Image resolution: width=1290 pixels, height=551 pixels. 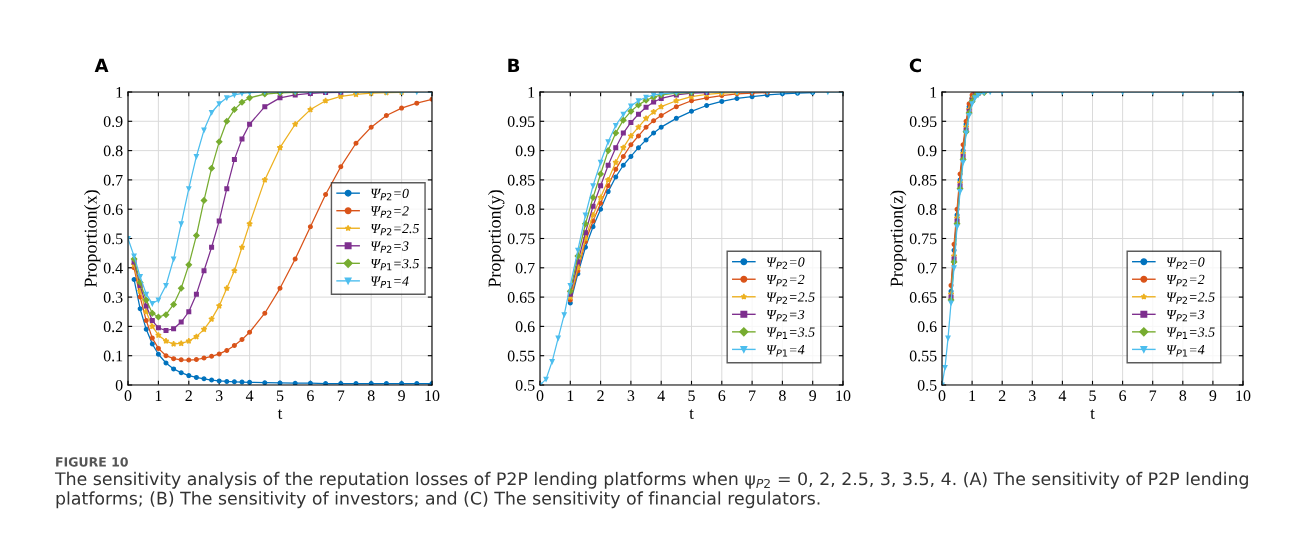 I want to click on y-tick-label: 0.3, so click(x=113, y=297).